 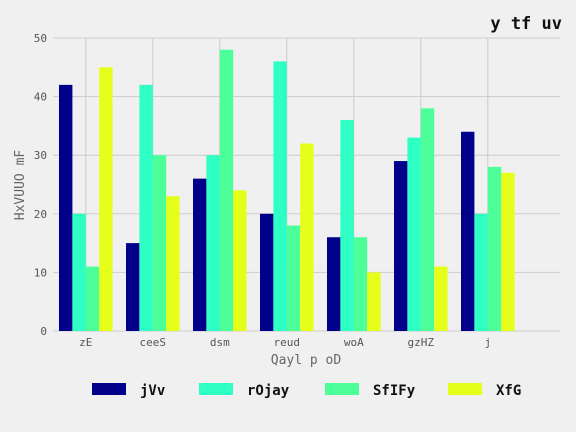 I want to click on bar-rOjay-j, so click(x=481, y=272).